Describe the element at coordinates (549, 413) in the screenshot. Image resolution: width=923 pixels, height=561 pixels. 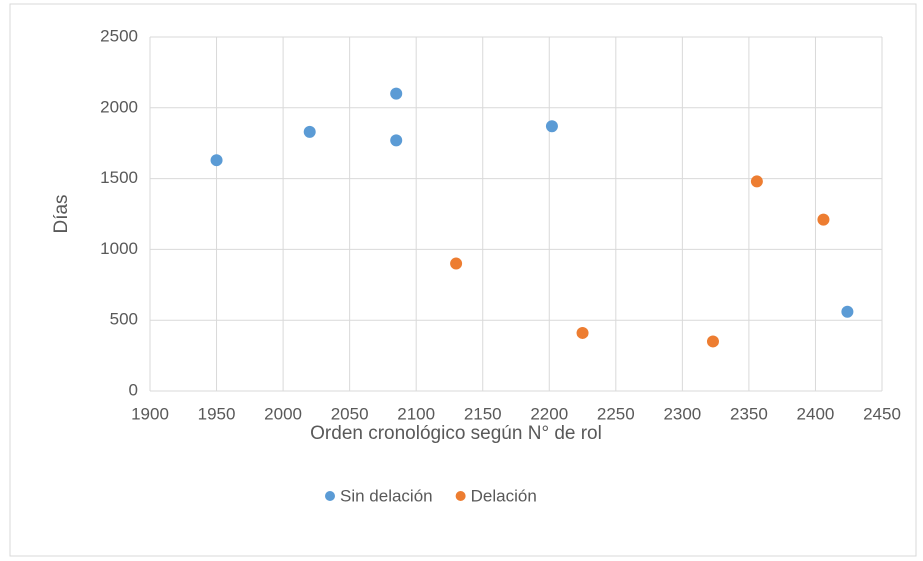
I see `x-tick-label: 2200` at that location.